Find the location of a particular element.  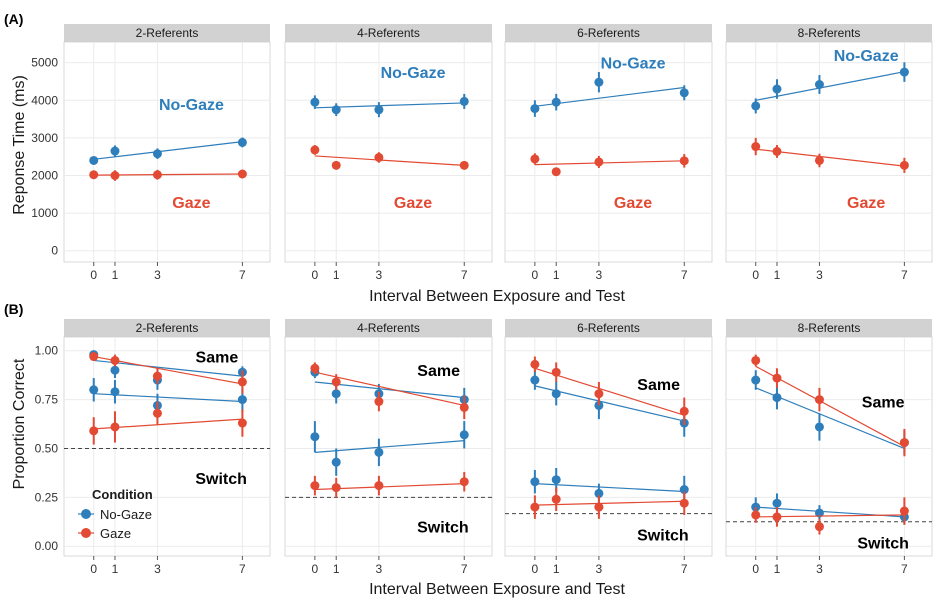

y-tick-label: 0.50 is located at coordinates (47, 448).